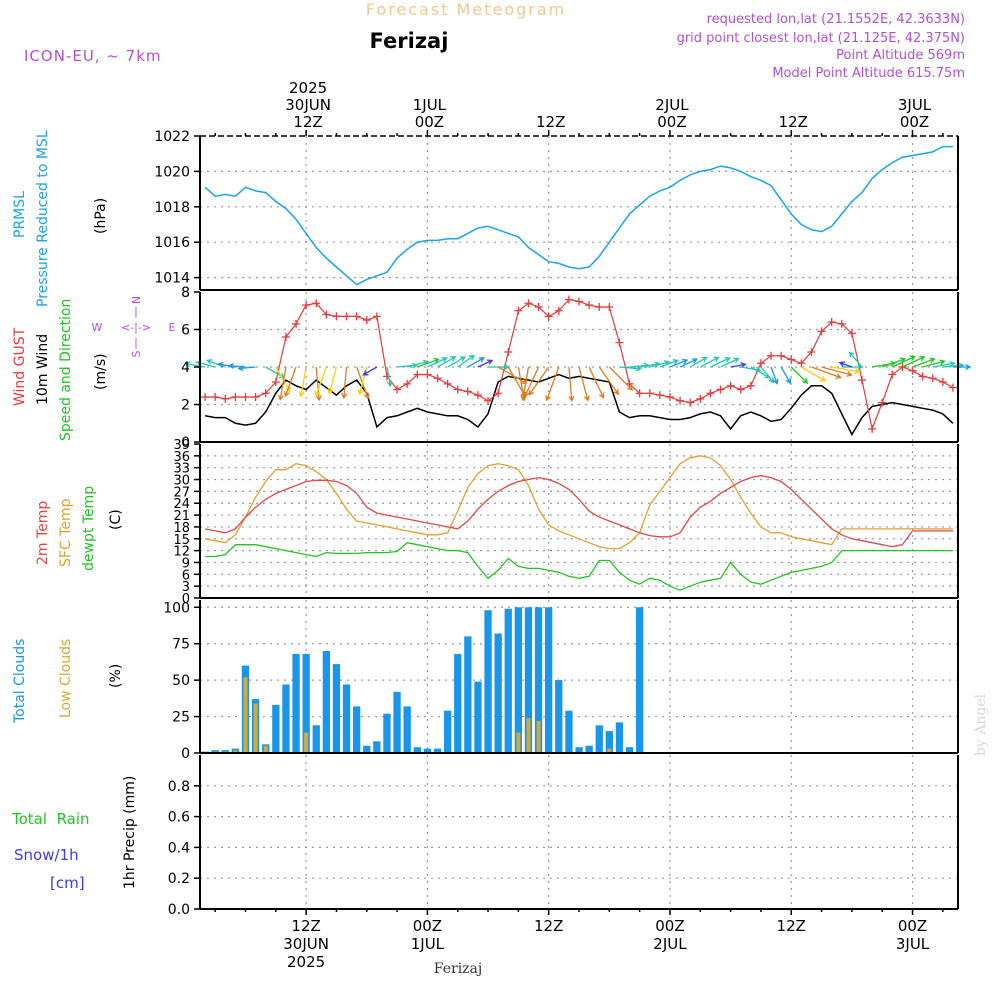 The image size is (1000, 1005). I want to click on y-tick-label: 6, so click(185, 331).